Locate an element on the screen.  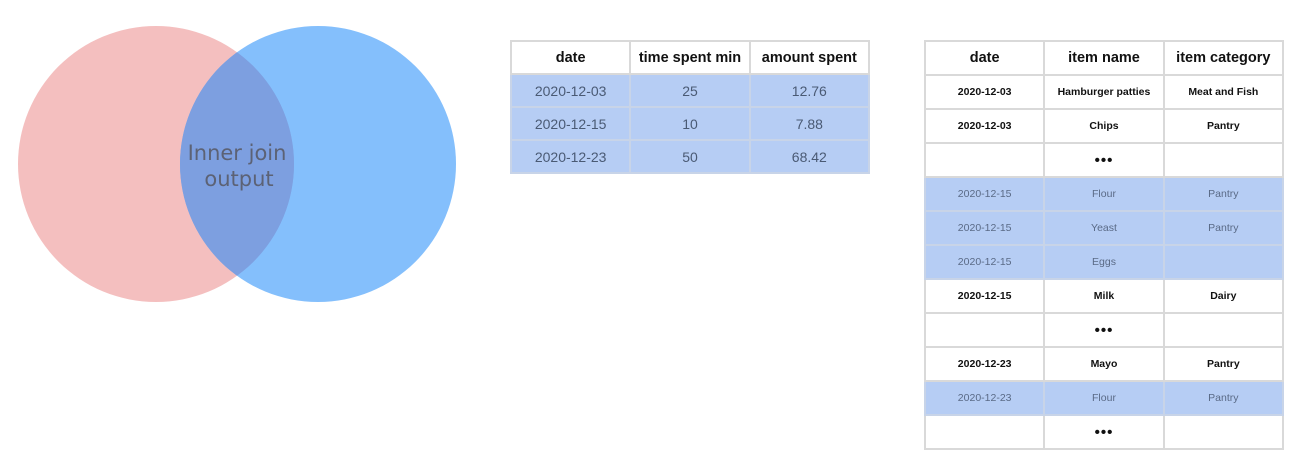
table-row: 2020-12-03 Hamburger patties Meat and Fish is located at coordinates (1104, 92).